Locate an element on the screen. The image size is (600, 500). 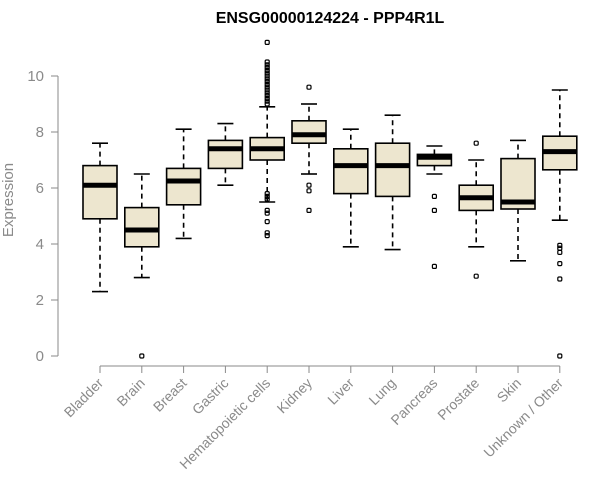
x-tick-label: Breast is located at coordinates (170, 395).